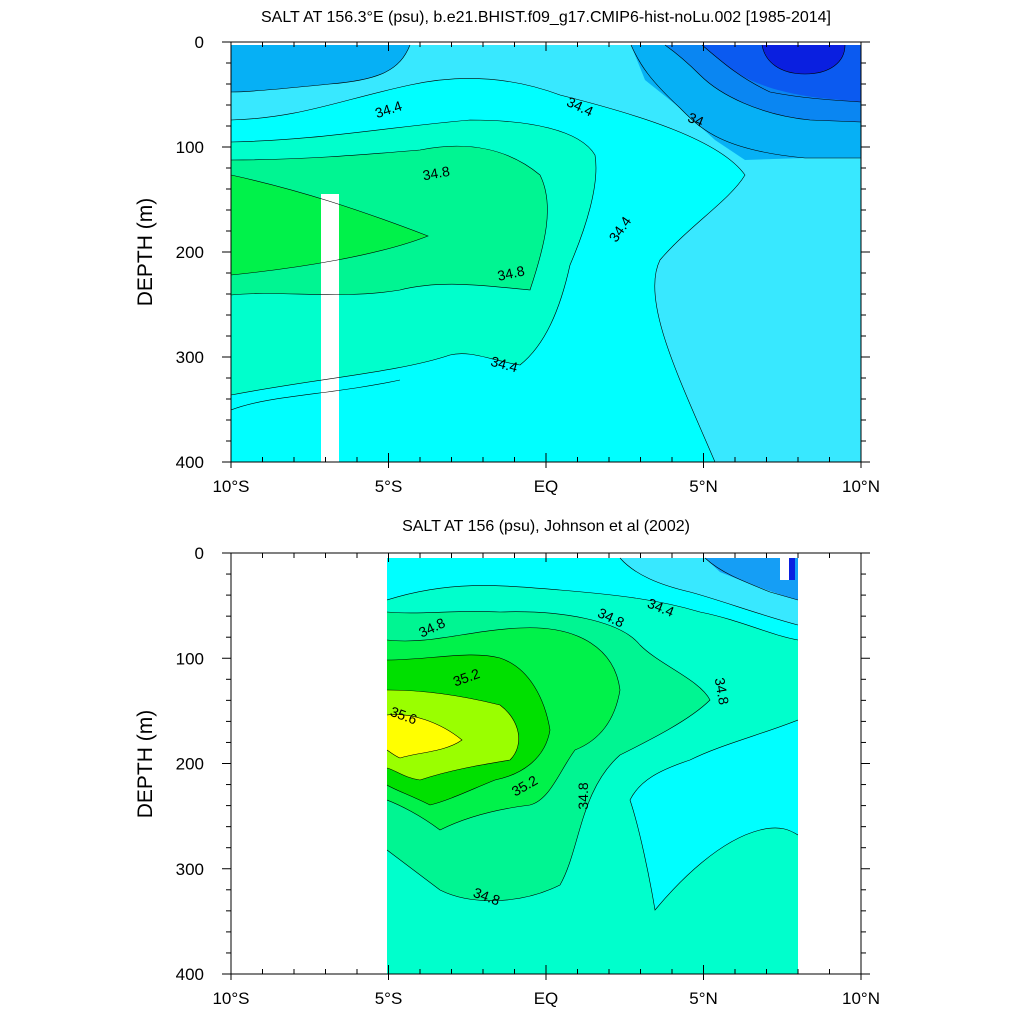  I want to click on top-y-tick-label: 400, so click(190, 462).